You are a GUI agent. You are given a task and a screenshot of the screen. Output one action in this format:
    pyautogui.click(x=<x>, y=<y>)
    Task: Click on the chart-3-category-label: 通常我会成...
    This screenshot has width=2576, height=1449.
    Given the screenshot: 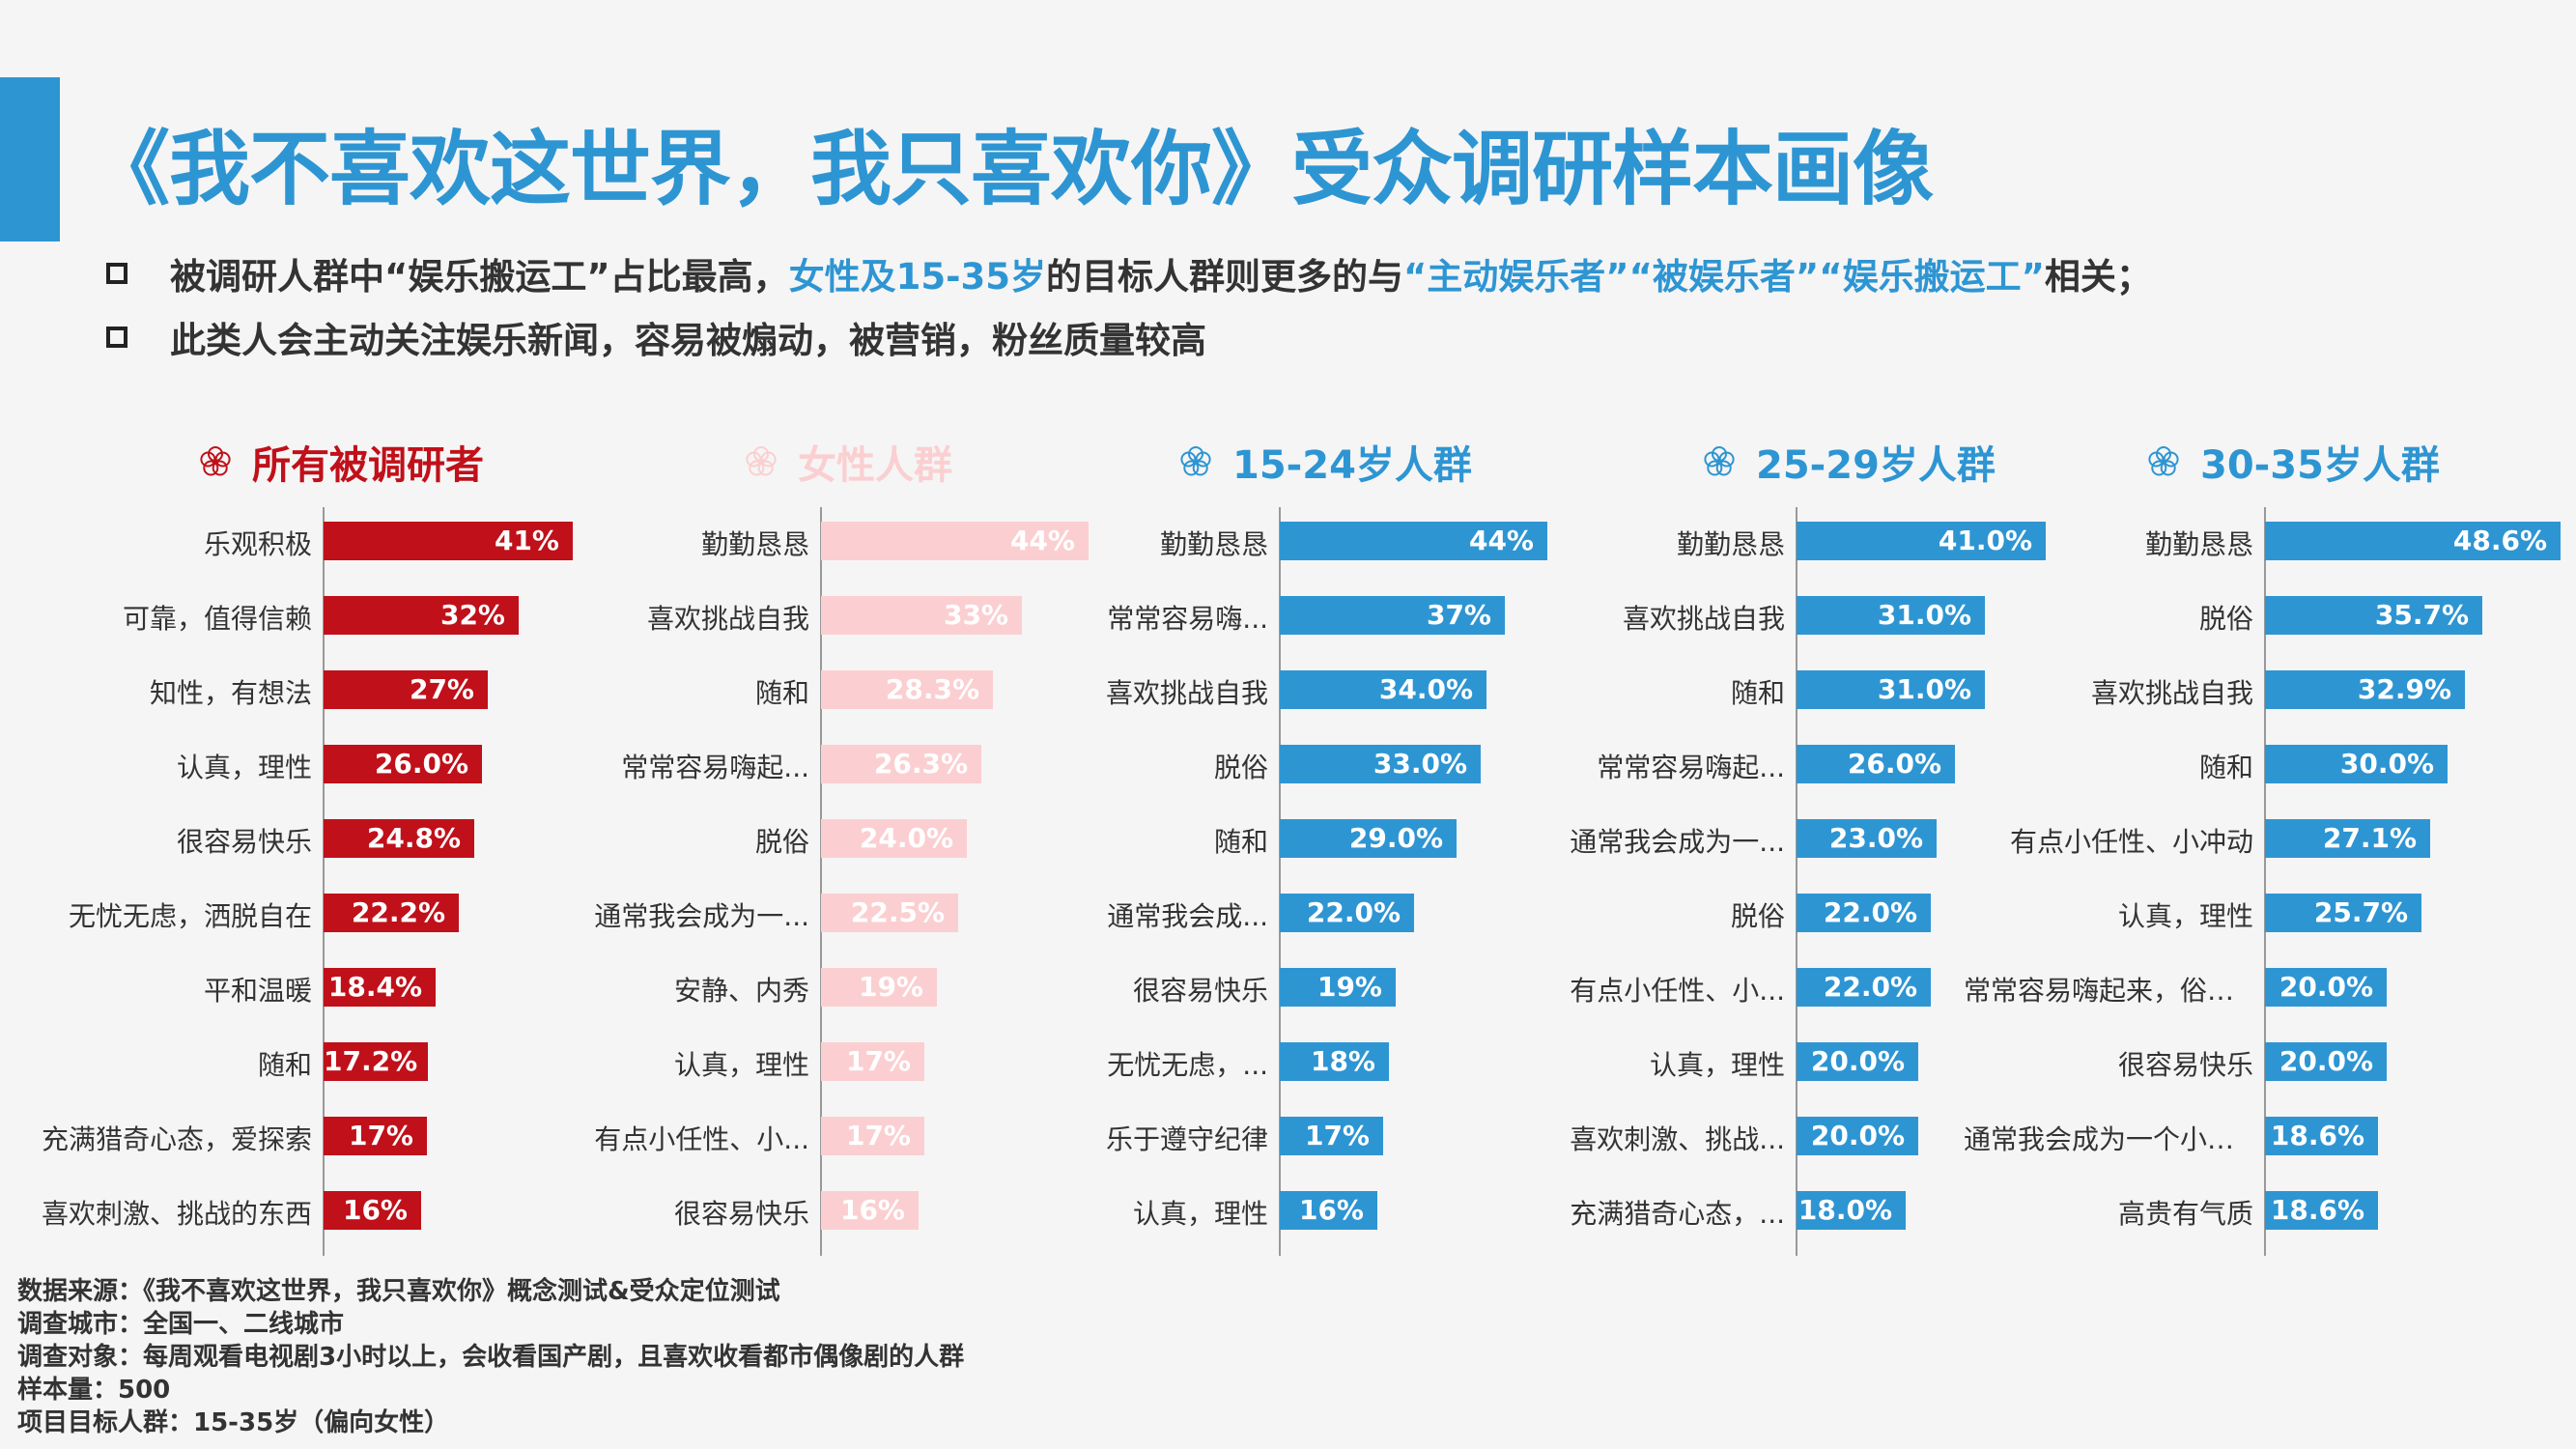 What is the action you would take?
    pyautogui.click(x=1187, y=916)
    